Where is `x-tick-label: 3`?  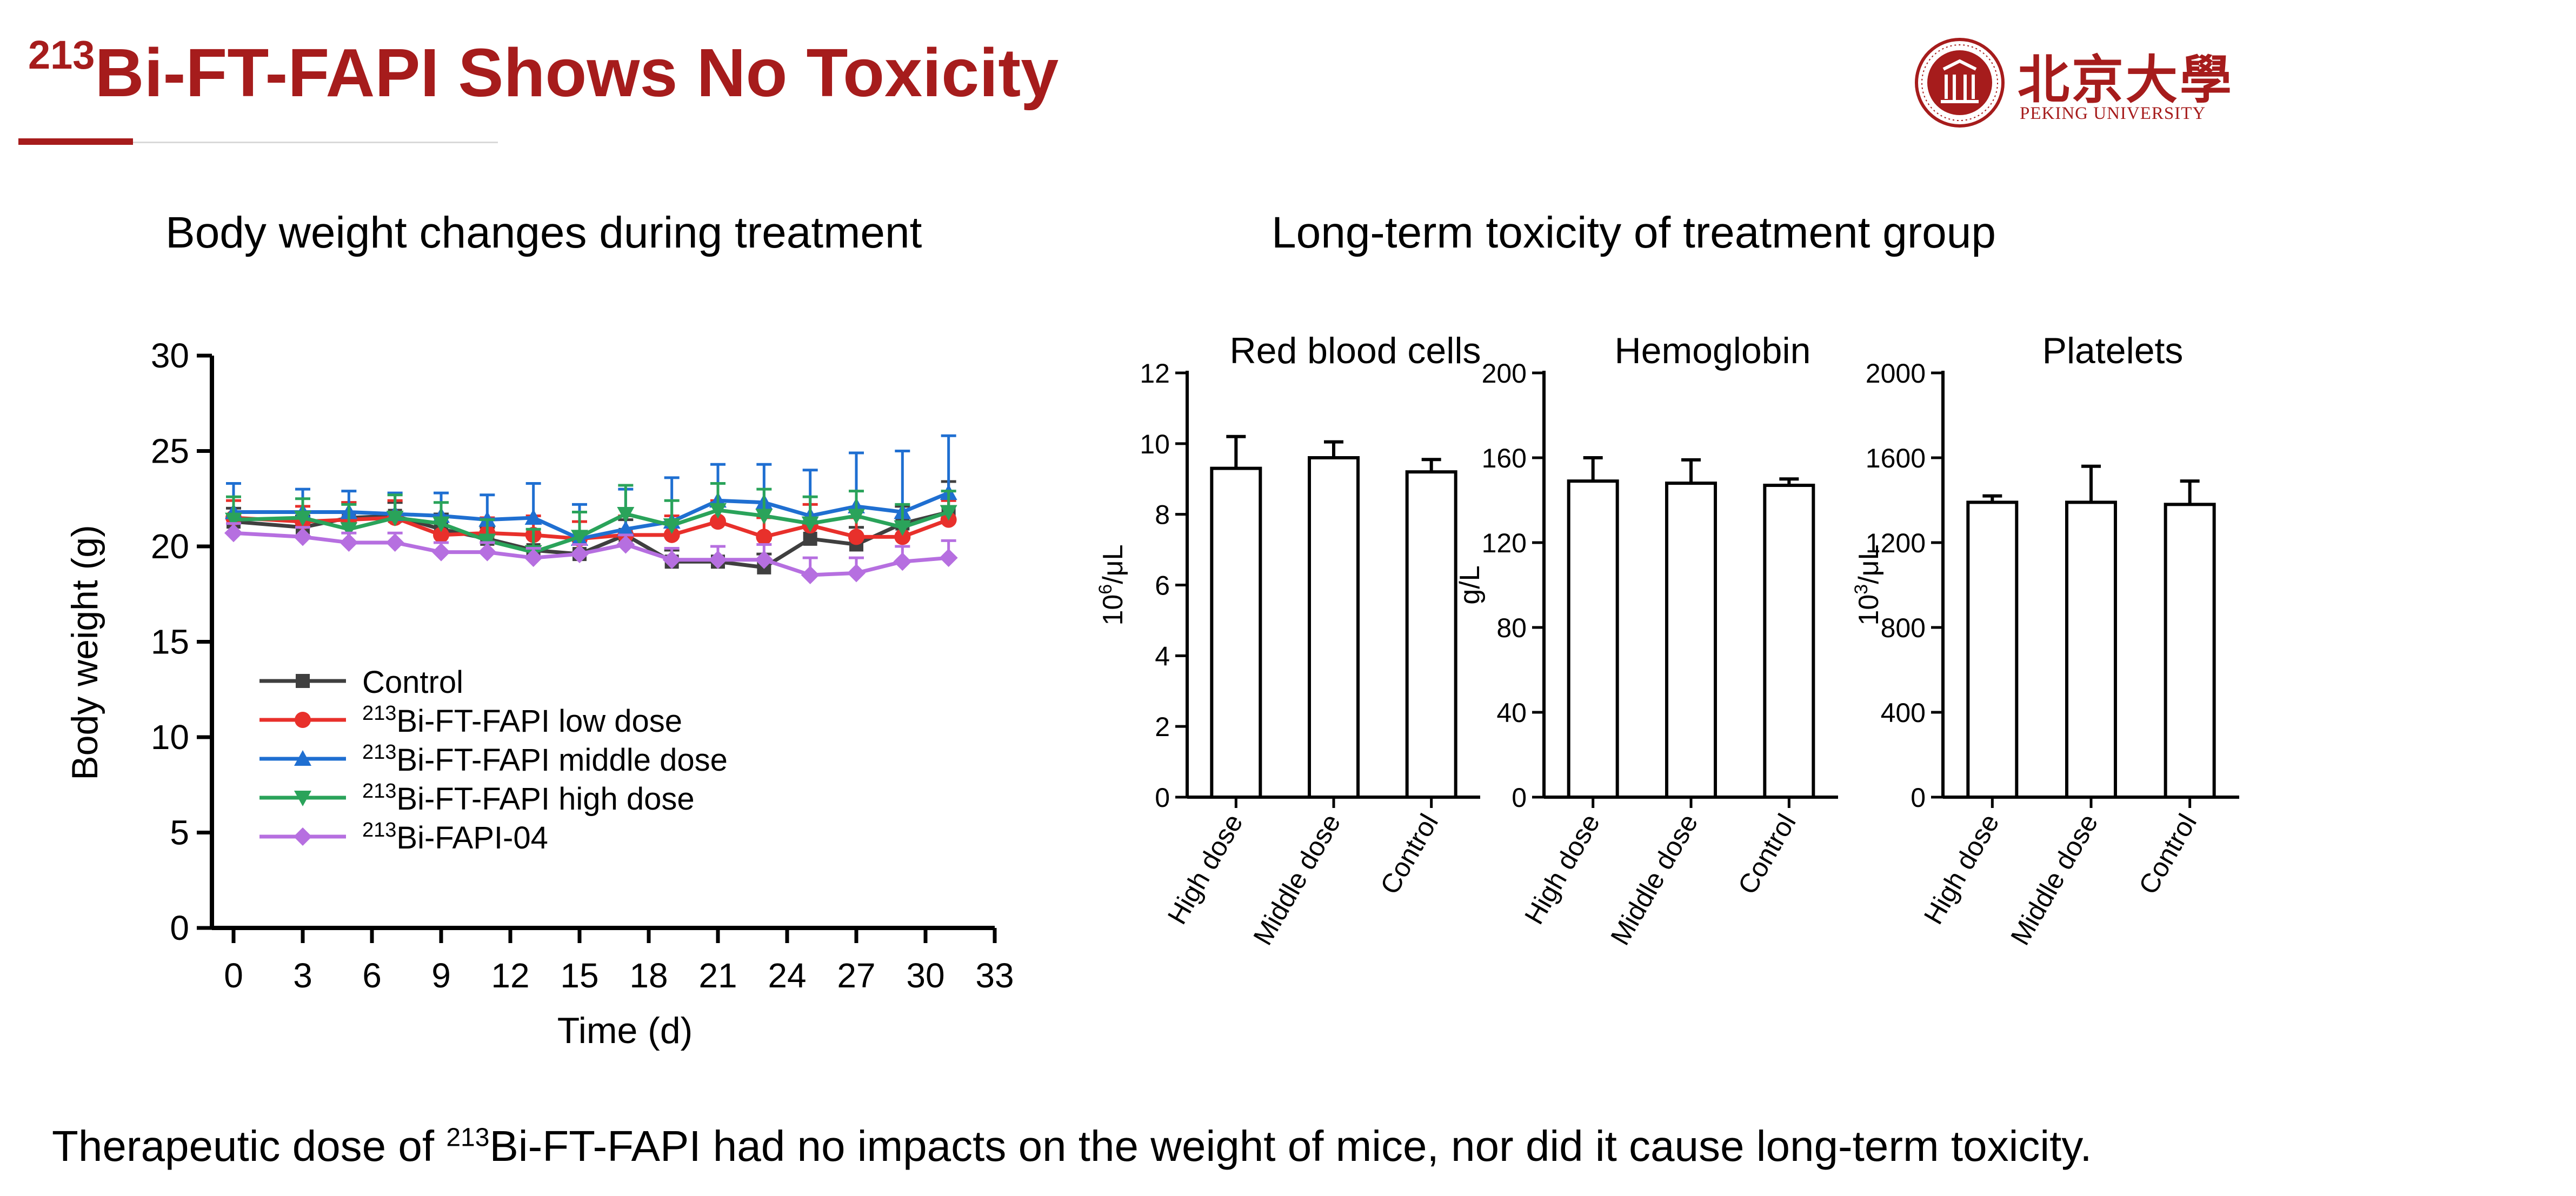
x-tick-label: 3 is located at coordinates (302, 975).